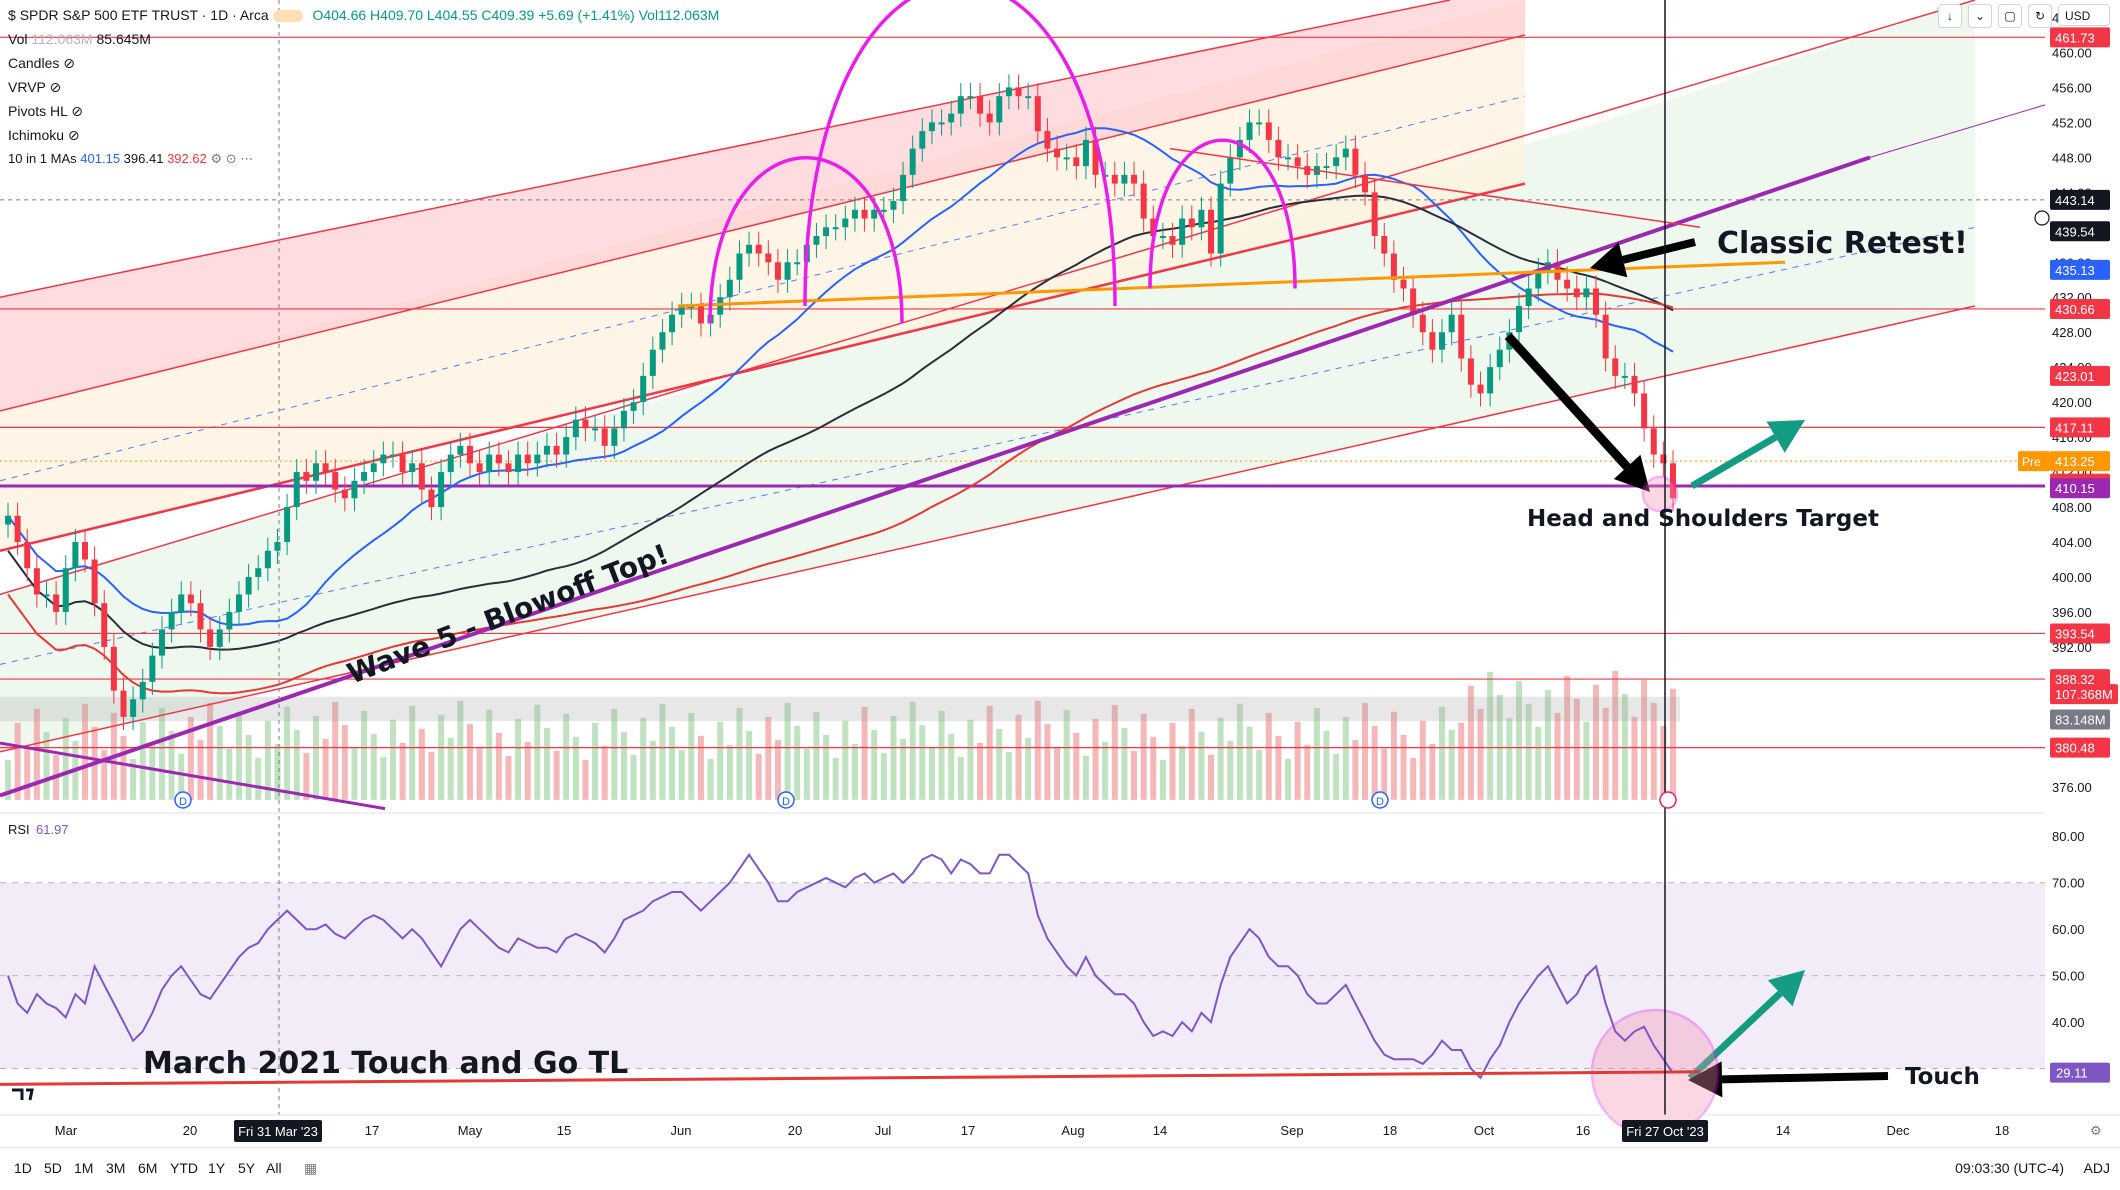 The image size is (2120, 1190). I want to click on chevron-icon: ⌄, so click(1980, 16).